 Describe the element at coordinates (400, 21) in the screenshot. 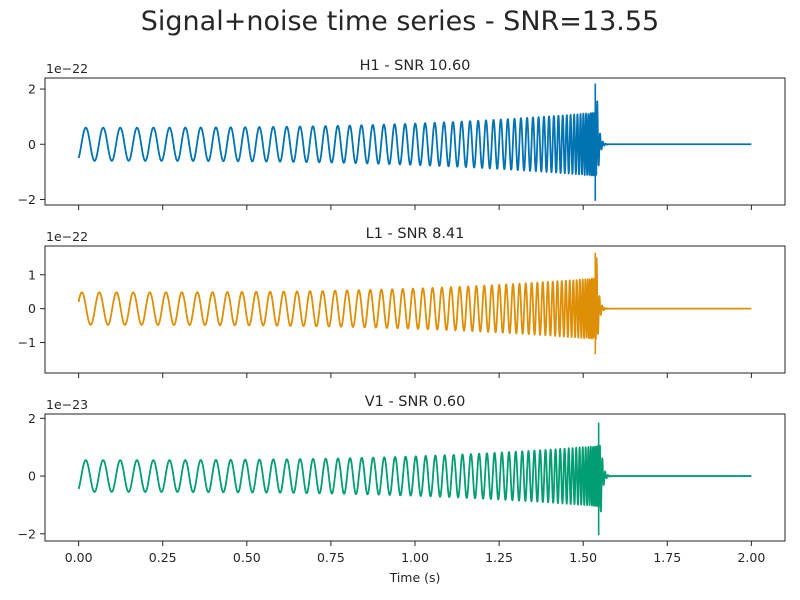

I see `figure-title: Signal+noise time series - SNR=13.55` at that location.